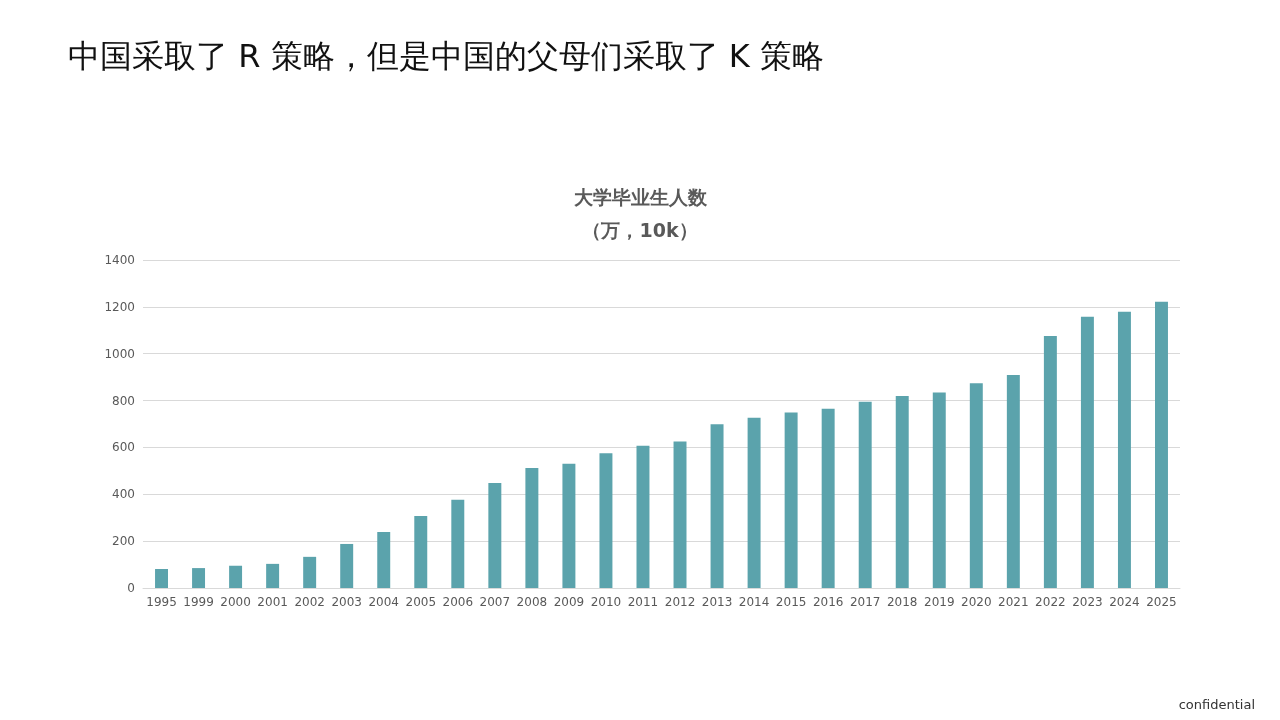  What do you see at coordinates (1124, 602) in the screenshot?
I see `x-tick-label: 2024` at bounding box center [1124, 602].